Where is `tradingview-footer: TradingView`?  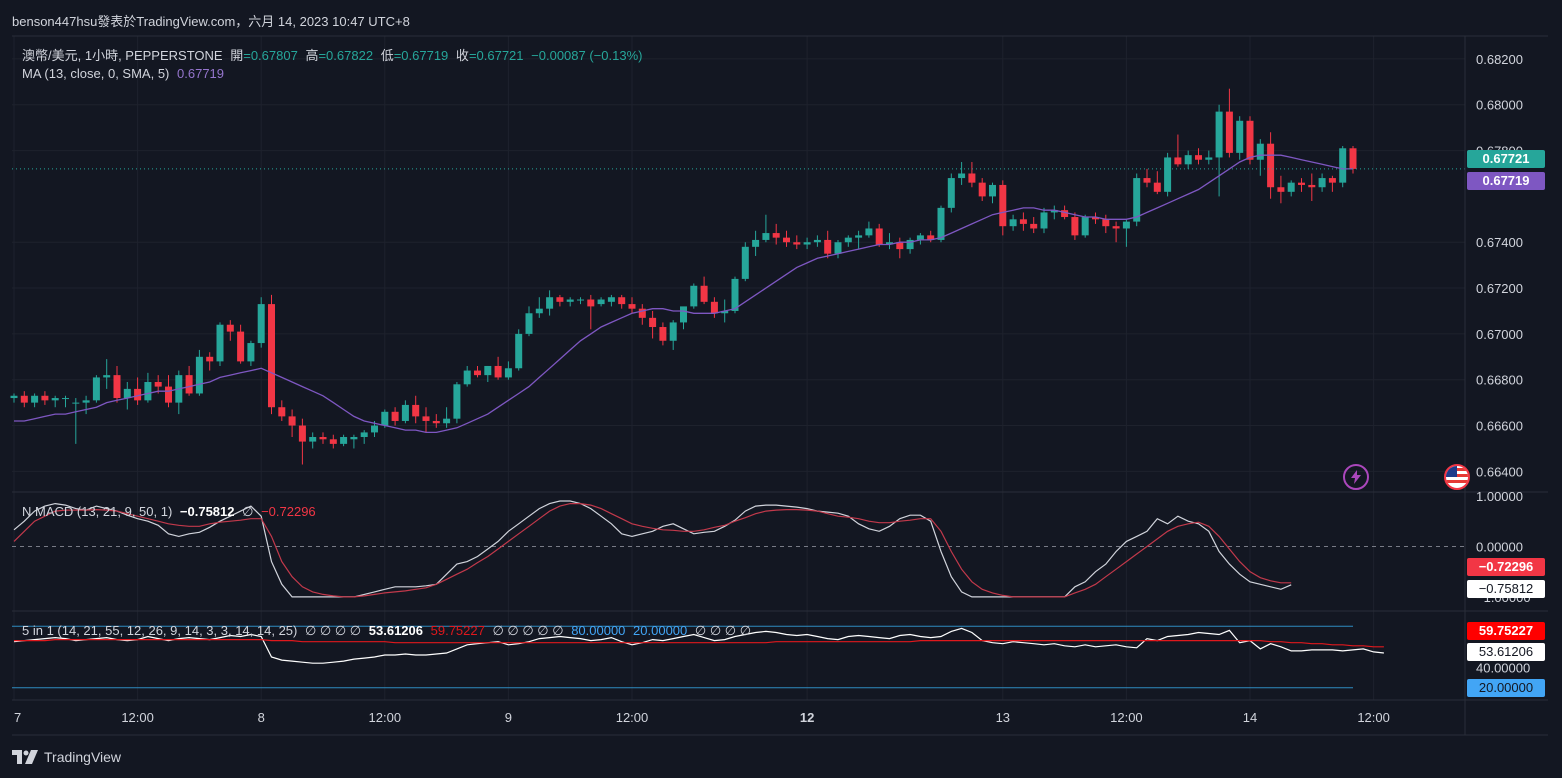
tradingview-footer: TradingView is located at coordinates (66, 757).